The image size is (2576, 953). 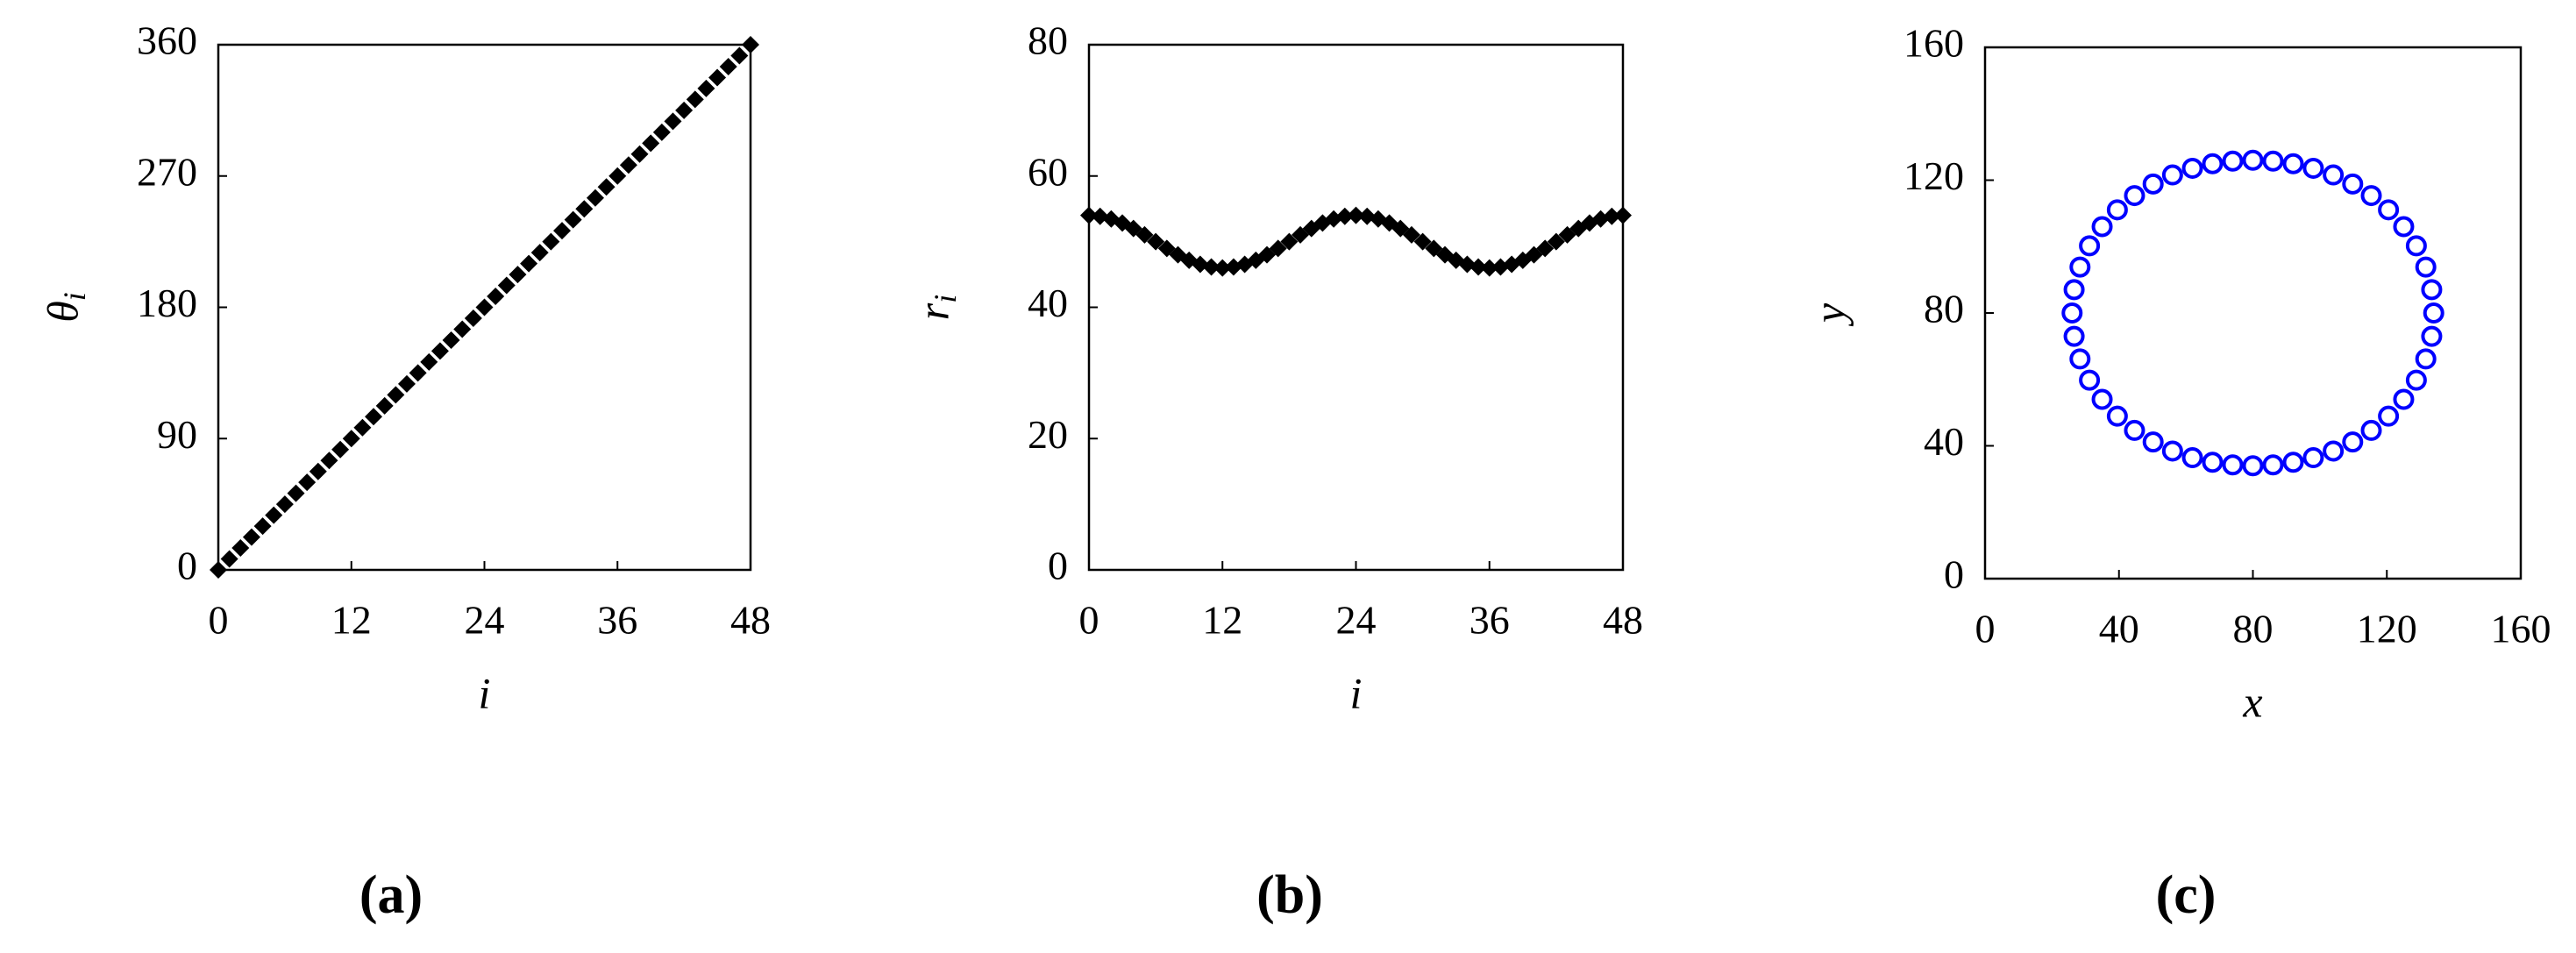 What do you see at coordinates (935, 307) in the screenshot?
I see `y-axis-label: ri` at bounding box center [935, 307].